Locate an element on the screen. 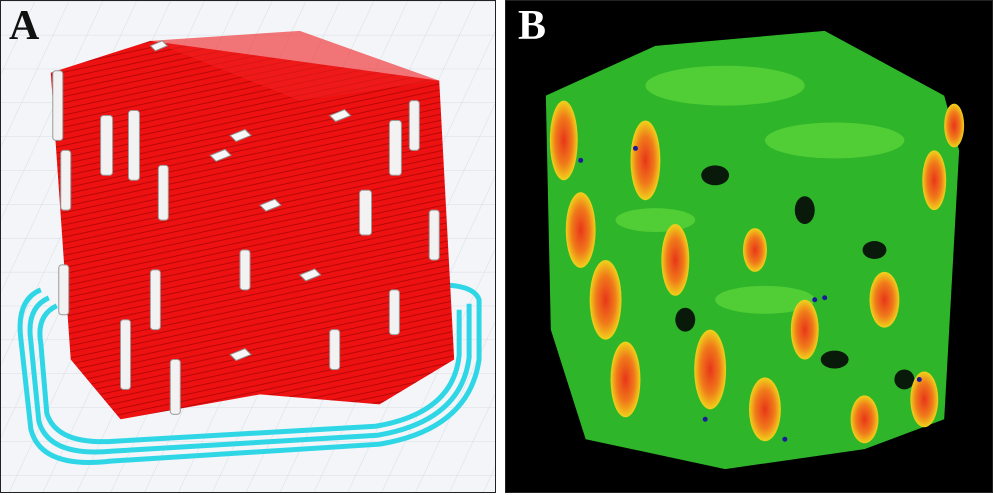 This screenshot has height=495, width=993. scaffold-pores is located at coordinates (795, 277).